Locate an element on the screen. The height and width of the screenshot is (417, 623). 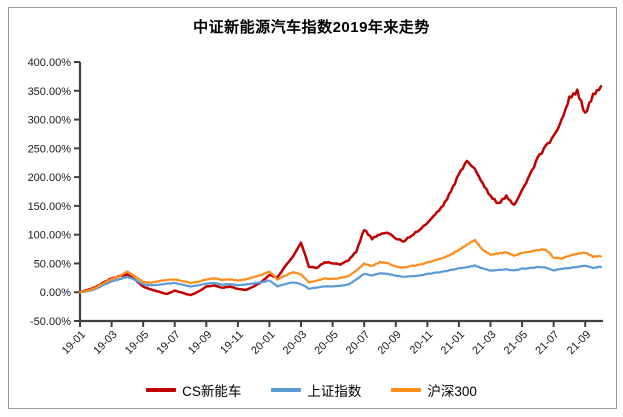
legend-swatch-red is located at coordinates (161, 390).